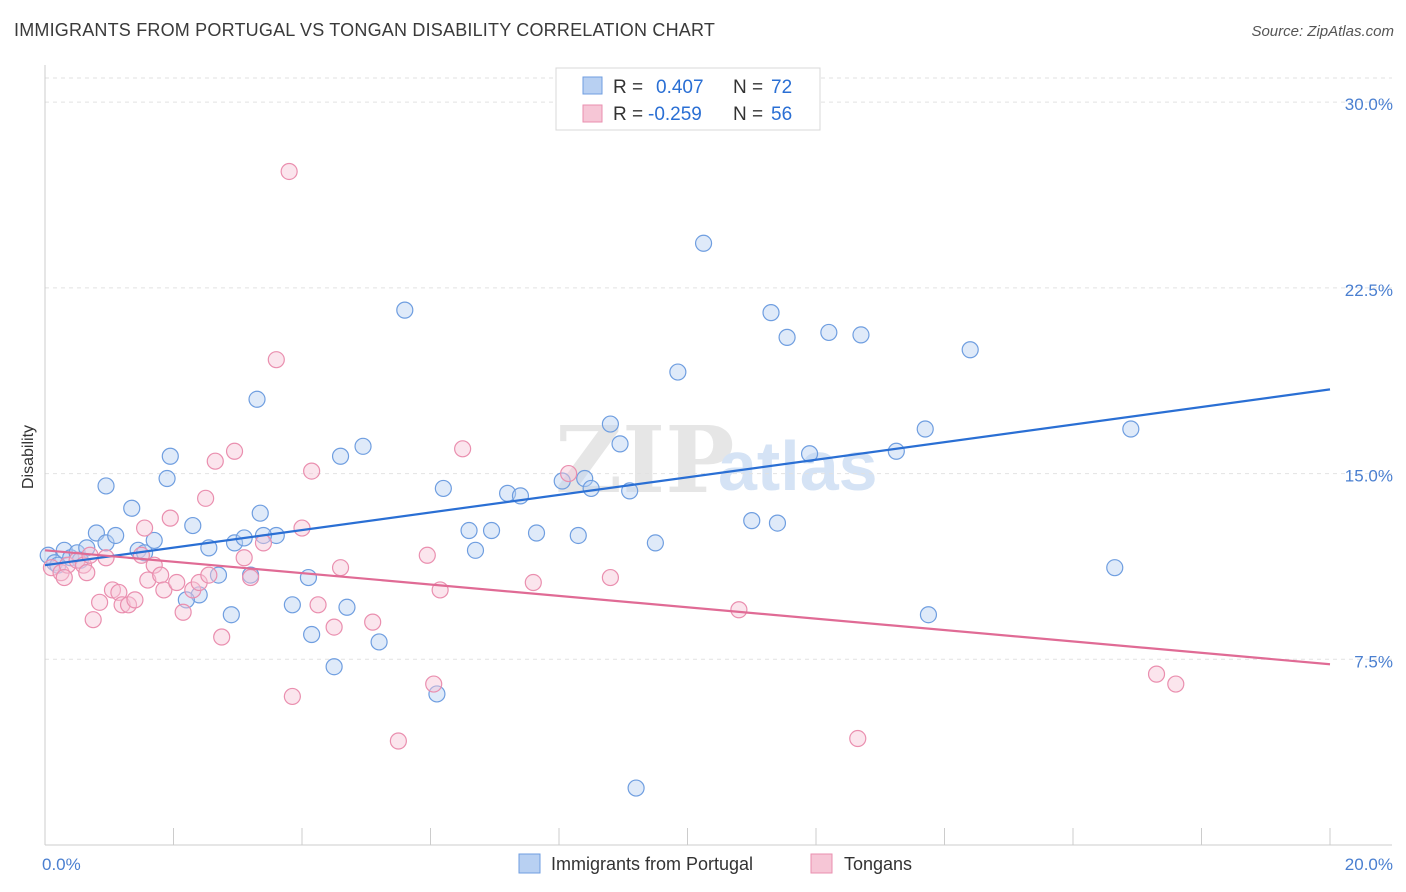  What do you see at coordinates (1322, 31) in the screenshot?
I see `source-label: Source: ZipAtlas.com` at bounding box center [1322, 31].